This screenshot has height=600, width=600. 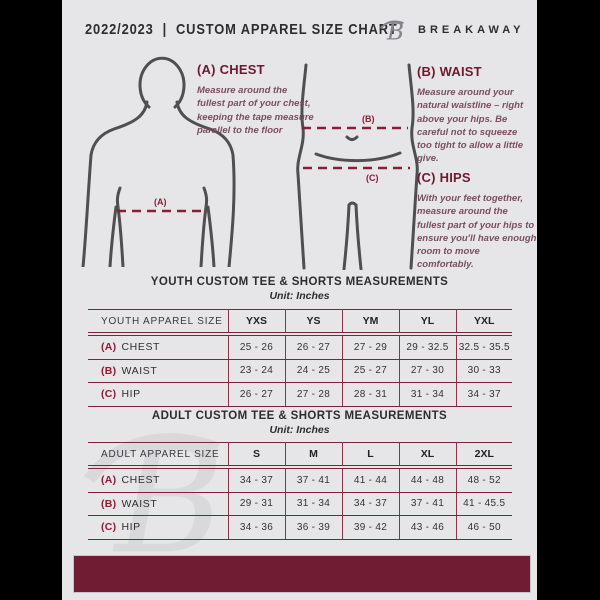 I want to click on header-cell: M, so click(x=313, y=455).